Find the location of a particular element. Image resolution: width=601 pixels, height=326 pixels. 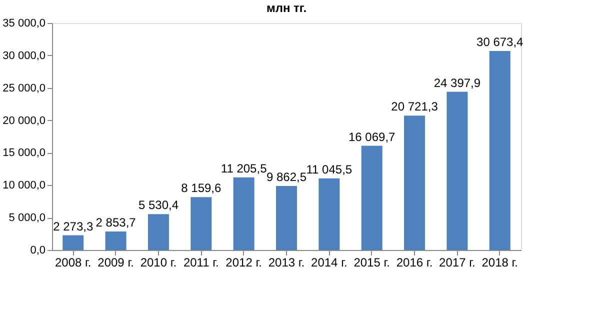

x-tick-label: 2011 г. is located at coordinates (201, 263).